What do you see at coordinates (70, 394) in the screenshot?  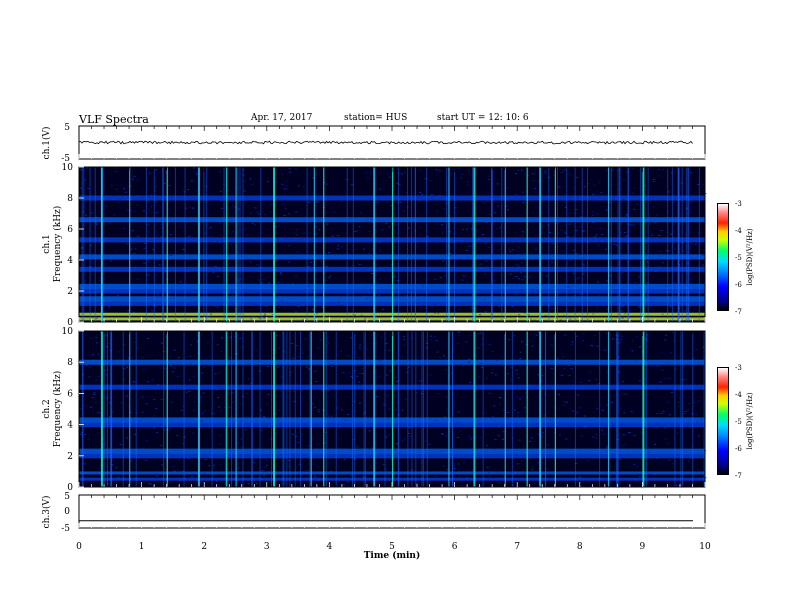 I see `y-tick-label: 6` at bounding box center [70, 394].